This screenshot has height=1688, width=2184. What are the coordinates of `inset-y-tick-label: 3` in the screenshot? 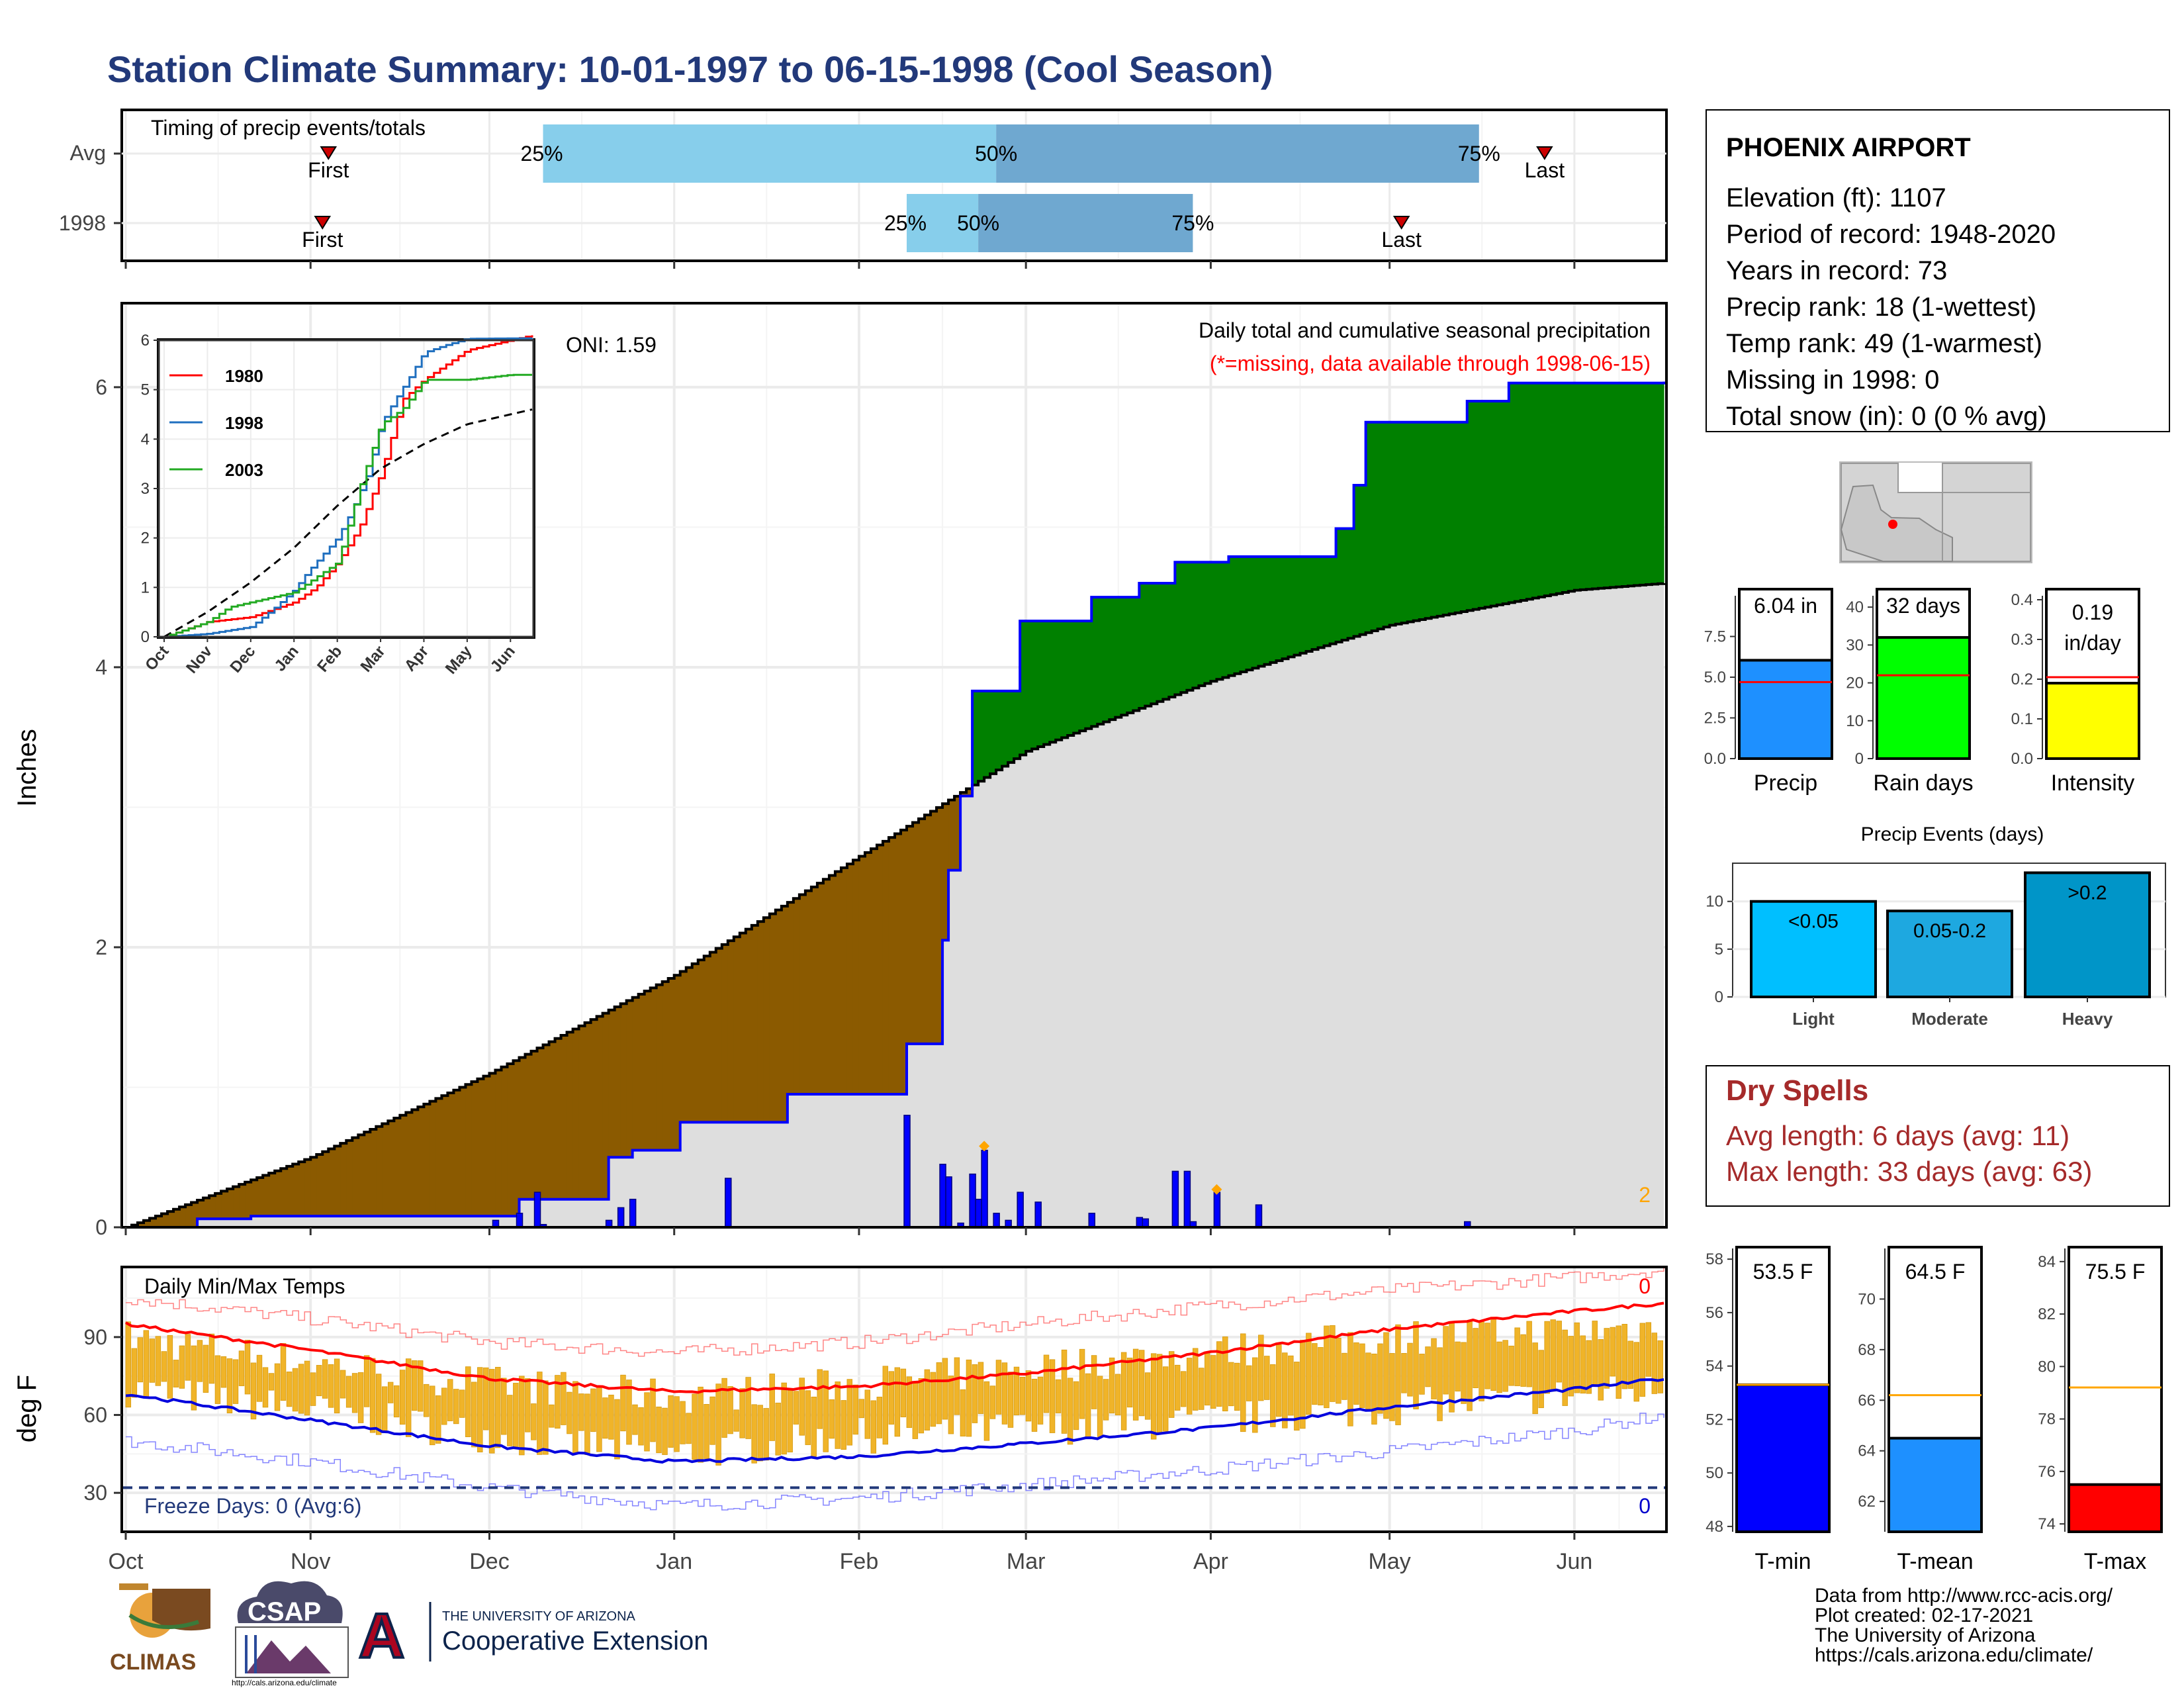 It's located at (145, 489).